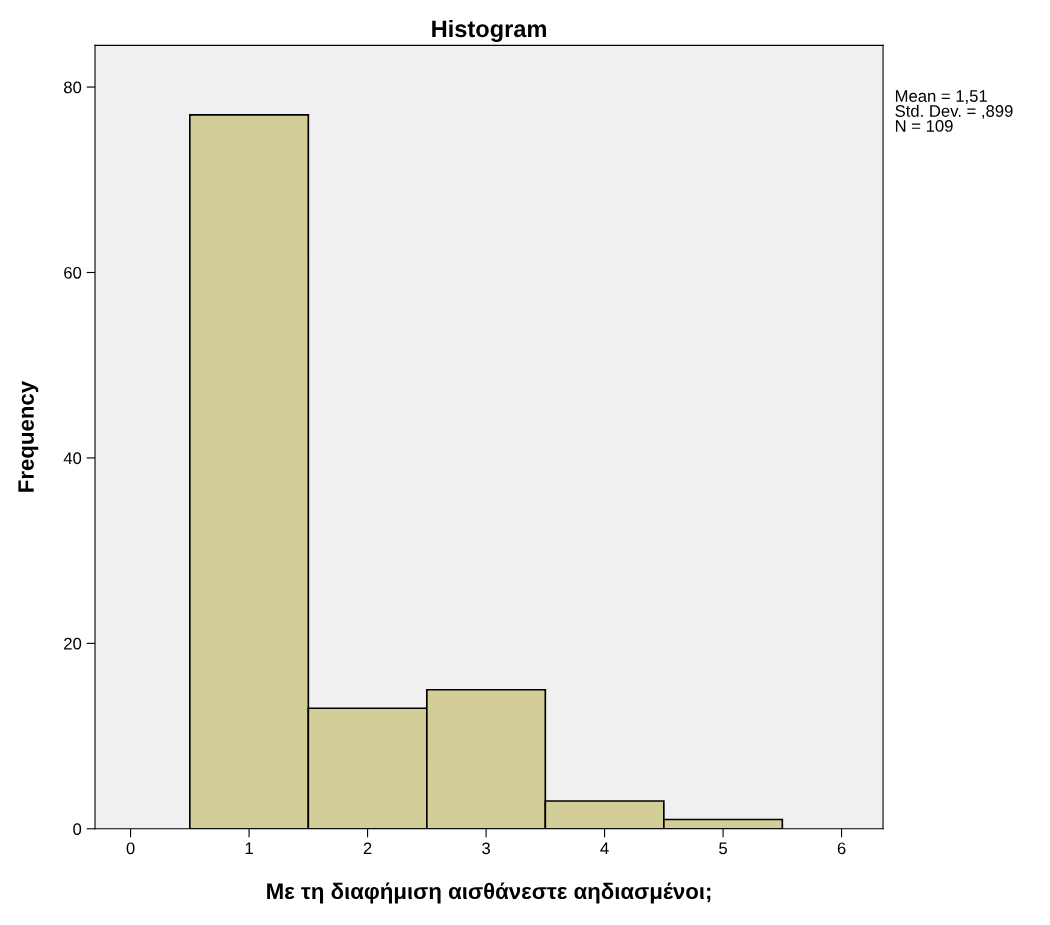 This screenshot has height=925, width=1050. What do you see at coordinates (367, 848) in the screenshot?
I see `x-tick-label: 2` at bounding box center [367, 848].